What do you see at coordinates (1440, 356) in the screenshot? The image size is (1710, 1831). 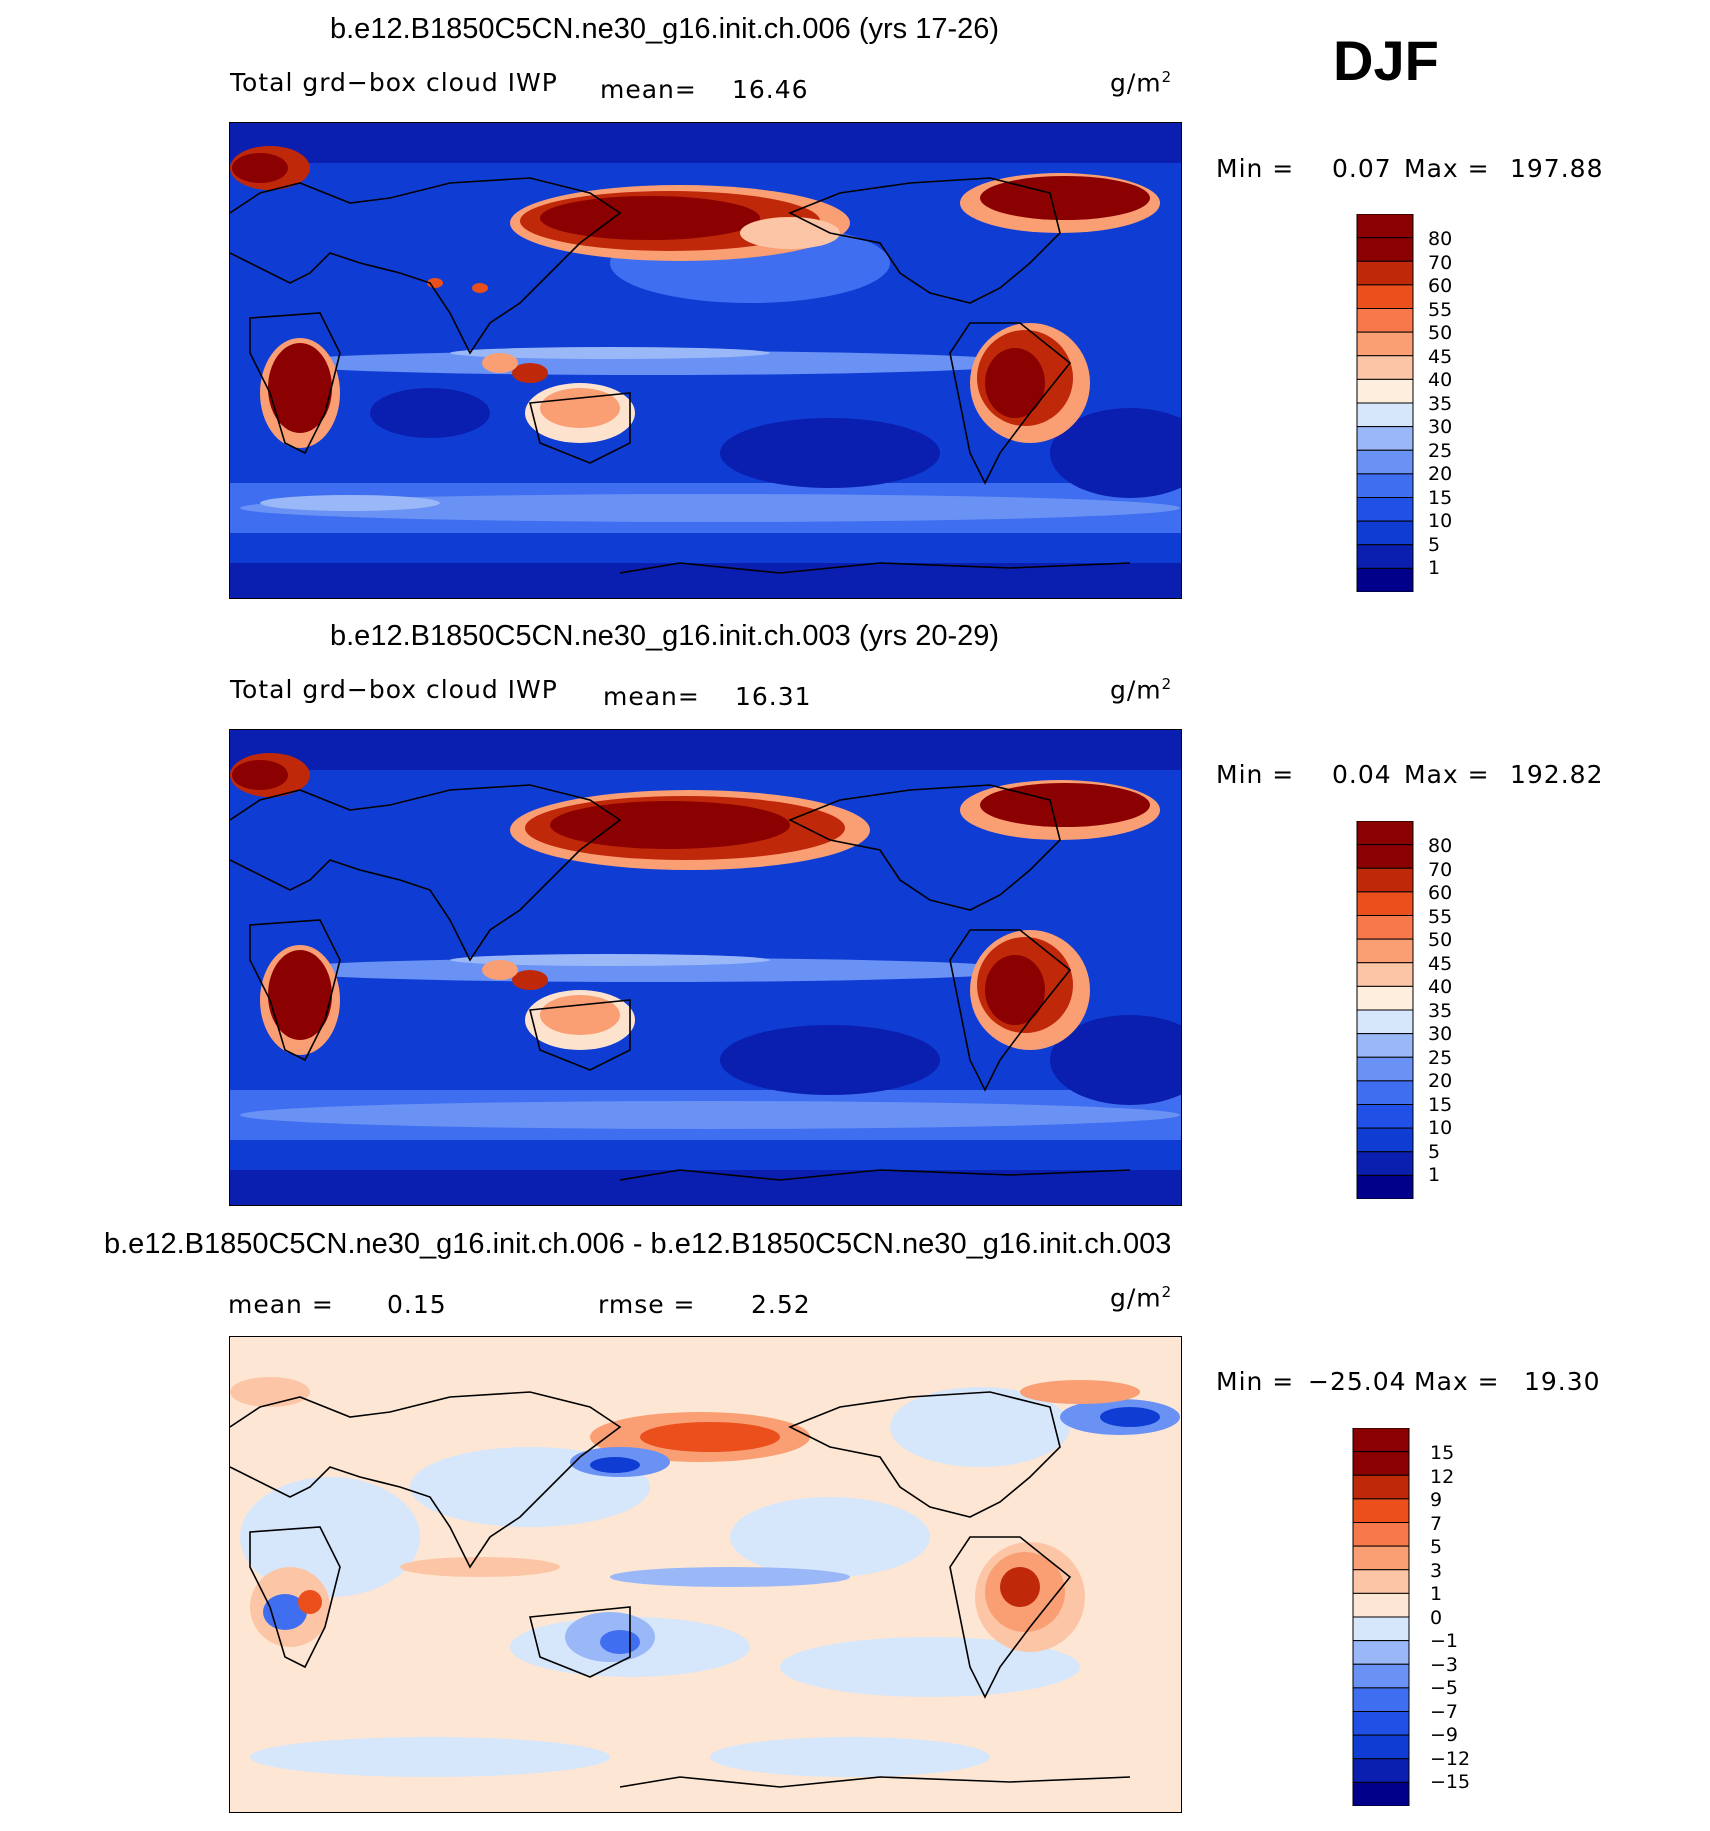 I see `colorbar-tick: 45` at bounding box center [1440, 356].